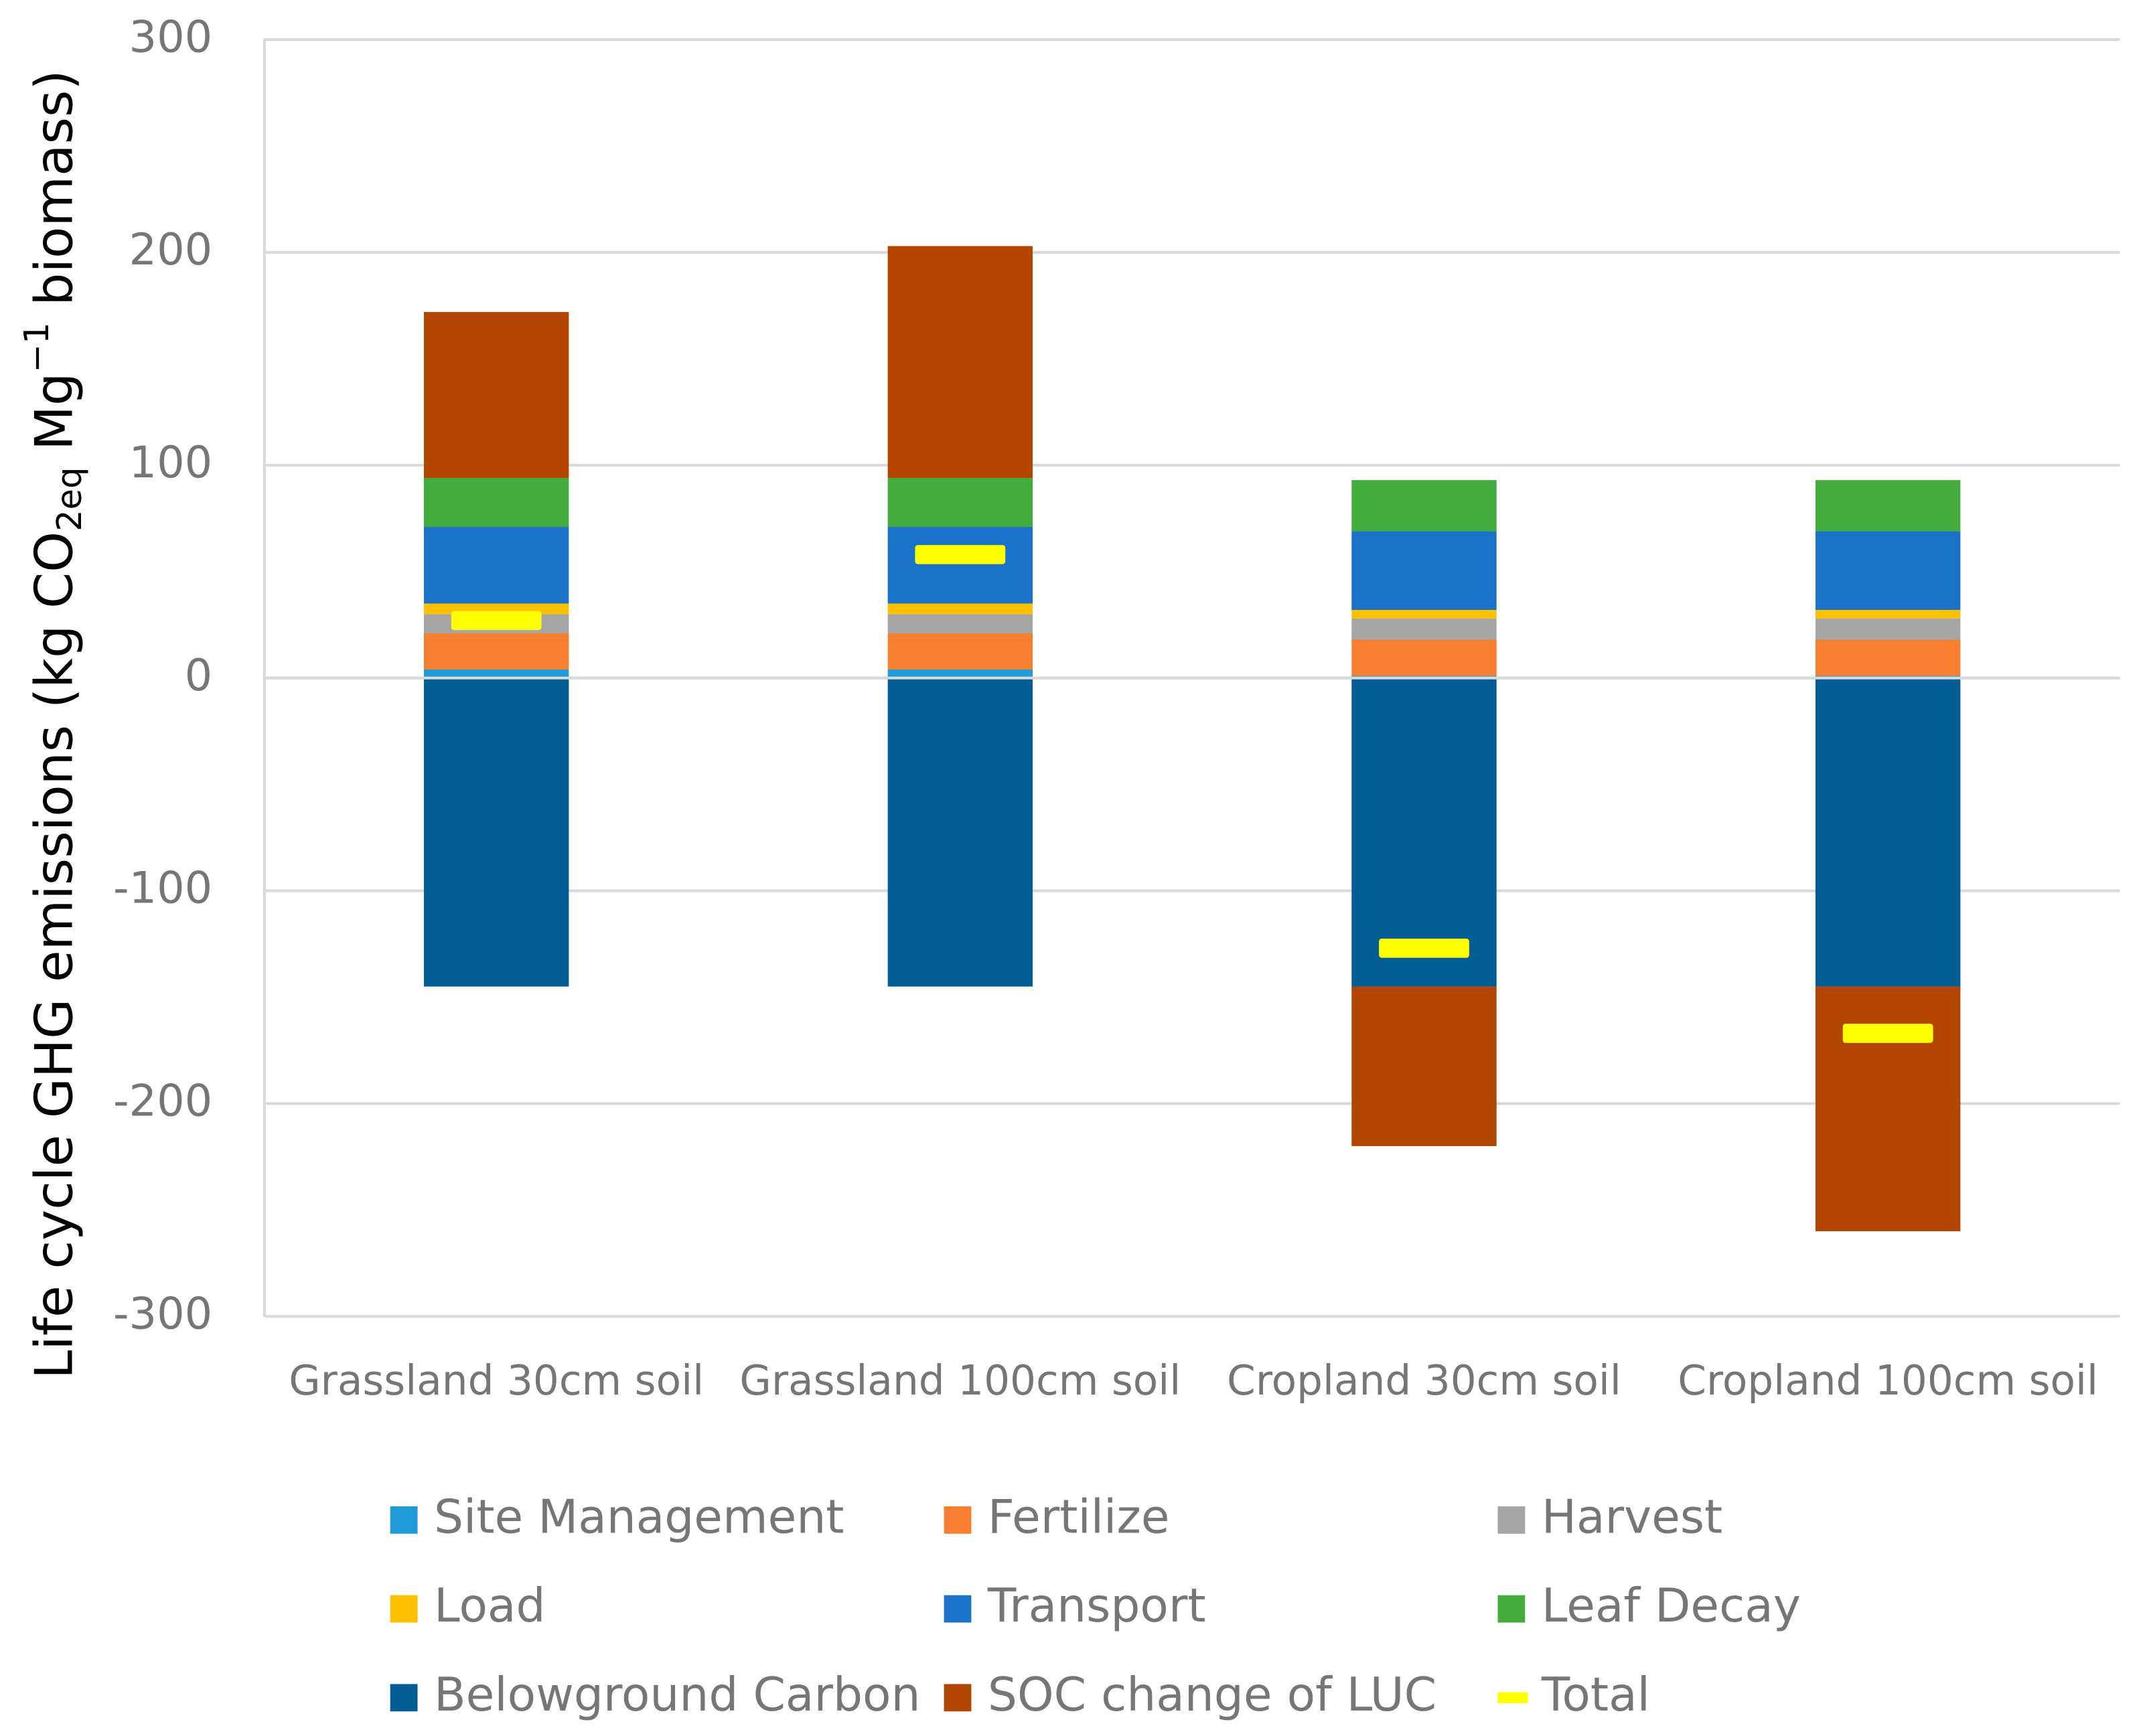 Image resolution: width=2145 pixels, height=1736 pixels. I want to click on y-label-part: biomass), so click(55, 196).